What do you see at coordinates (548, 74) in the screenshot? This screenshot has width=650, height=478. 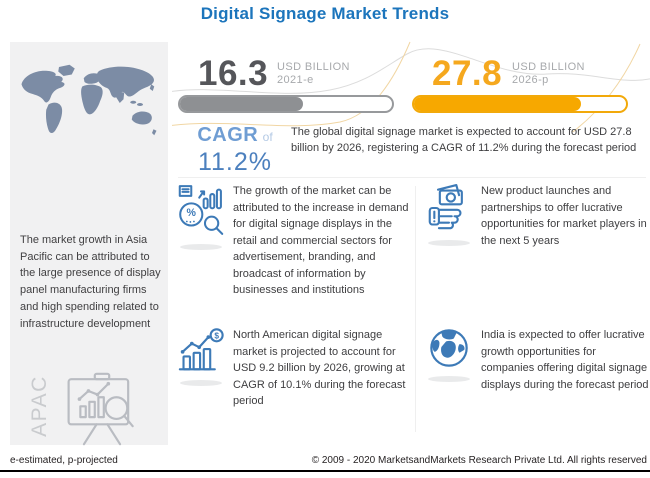 I see `stat-2026-unit: USD BILLION 2026-p` at bounding box center [548, 74].